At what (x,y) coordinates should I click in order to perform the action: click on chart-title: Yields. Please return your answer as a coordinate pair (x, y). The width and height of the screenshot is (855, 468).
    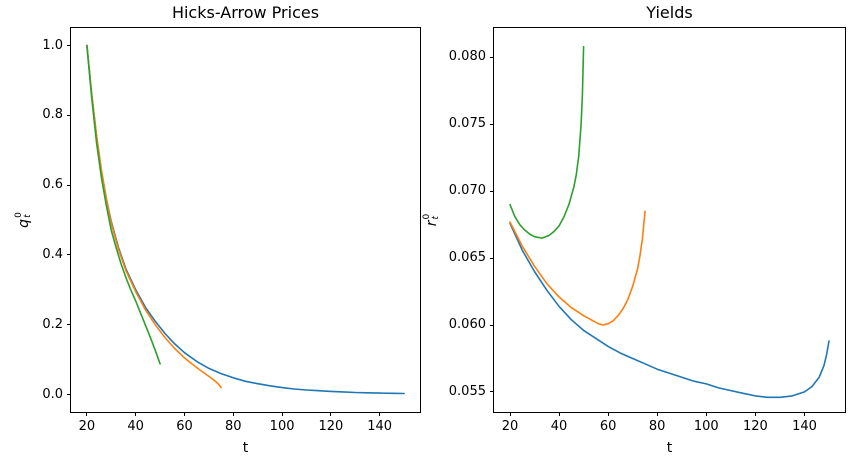
    Looking at the image, I should click on (669, 12).